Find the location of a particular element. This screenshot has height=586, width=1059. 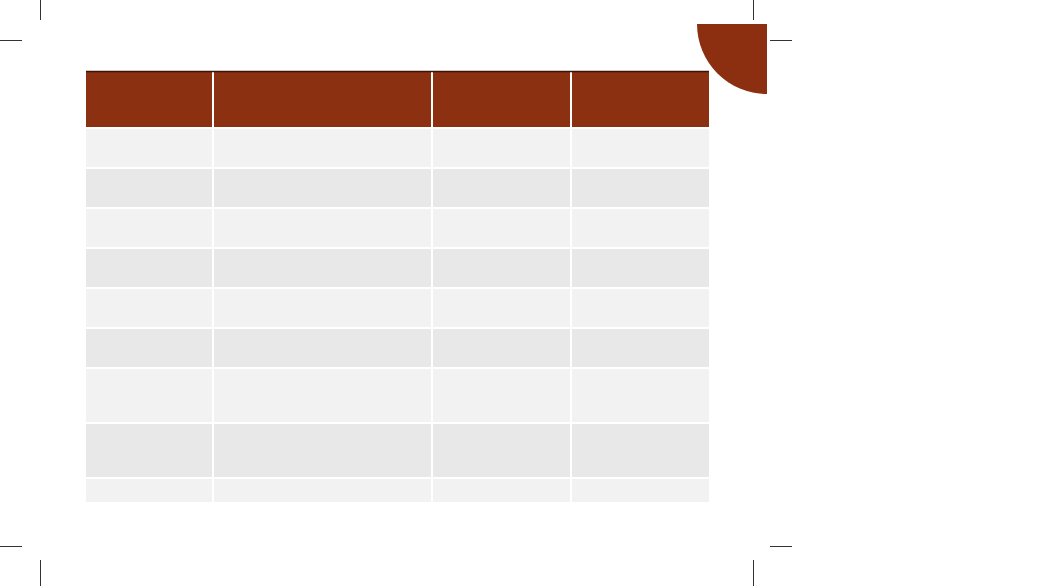

corner-decoration is located at coordinates (732, 59).